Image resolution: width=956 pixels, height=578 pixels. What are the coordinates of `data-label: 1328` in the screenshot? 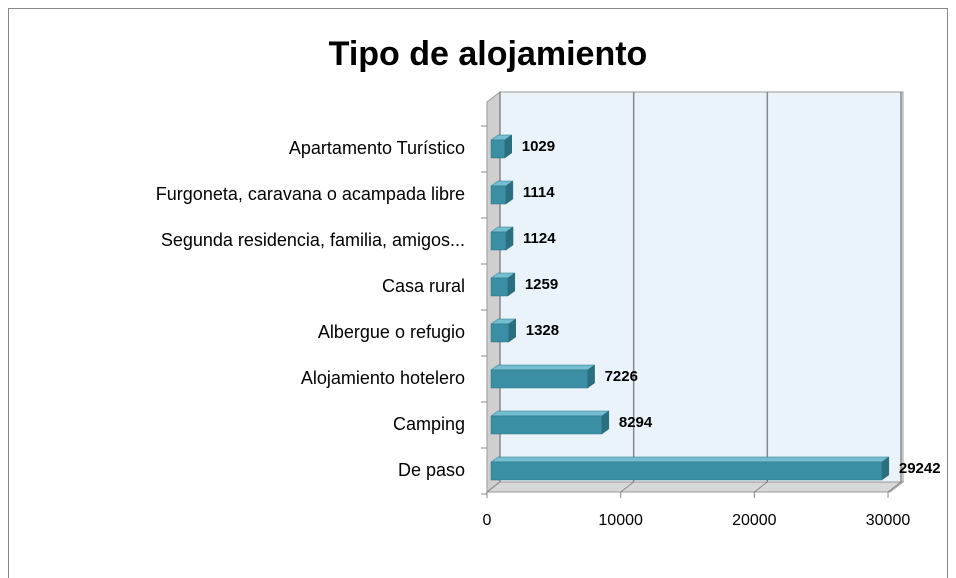 It's located at (542, 330).